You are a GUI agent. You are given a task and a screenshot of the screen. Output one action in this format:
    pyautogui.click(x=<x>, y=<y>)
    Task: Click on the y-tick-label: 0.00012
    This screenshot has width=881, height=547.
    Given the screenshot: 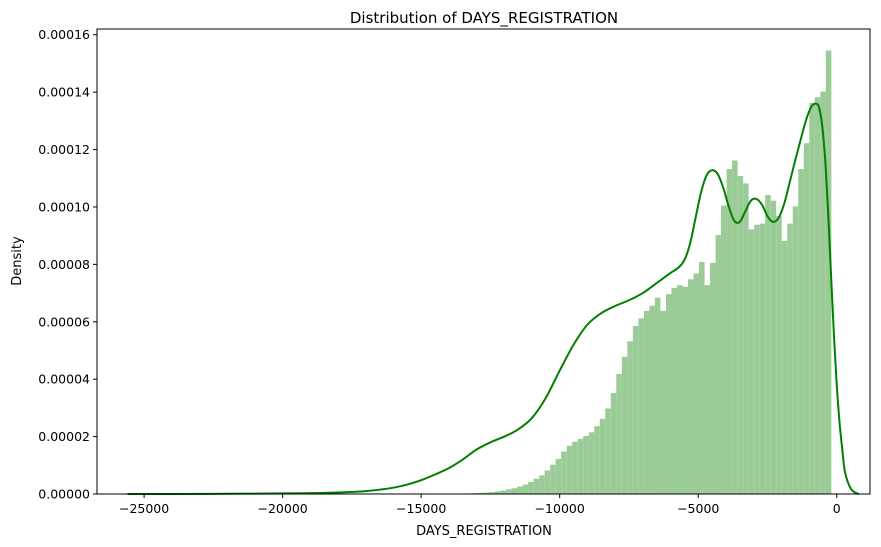 What is the action you would take?
    pyautogui.click(x=64, y=149)
    